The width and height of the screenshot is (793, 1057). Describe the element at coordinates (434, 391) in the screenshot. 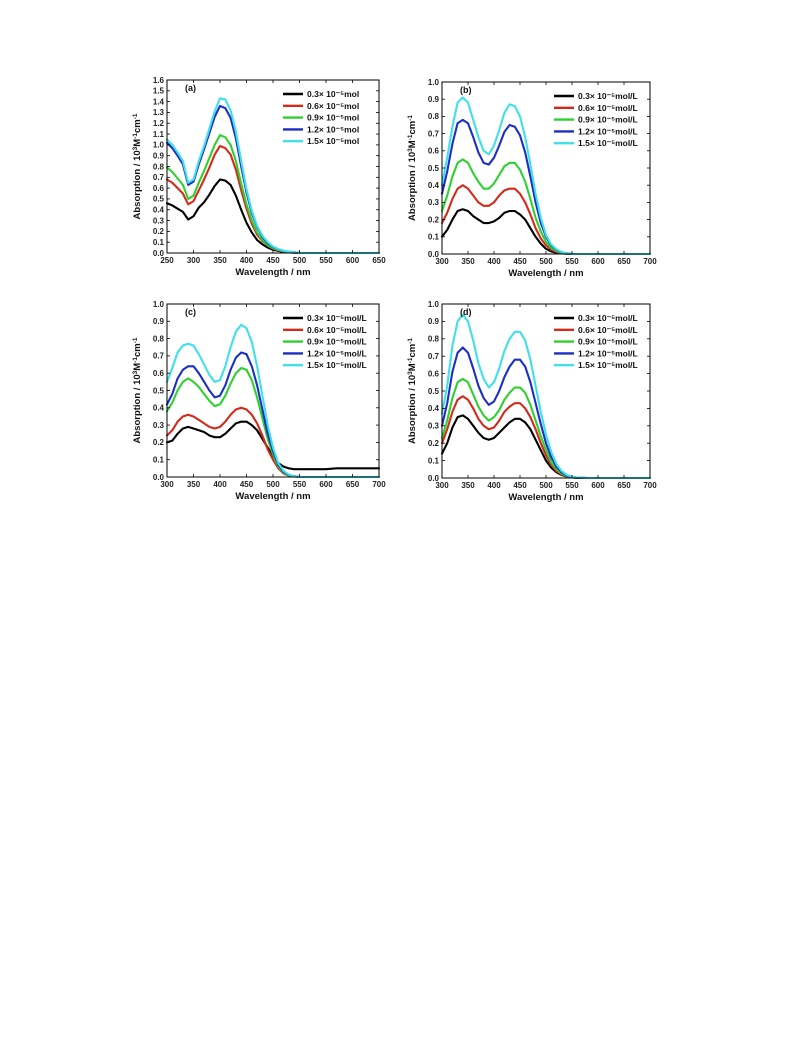

I see `y-tick-label: 0.5` at that location.